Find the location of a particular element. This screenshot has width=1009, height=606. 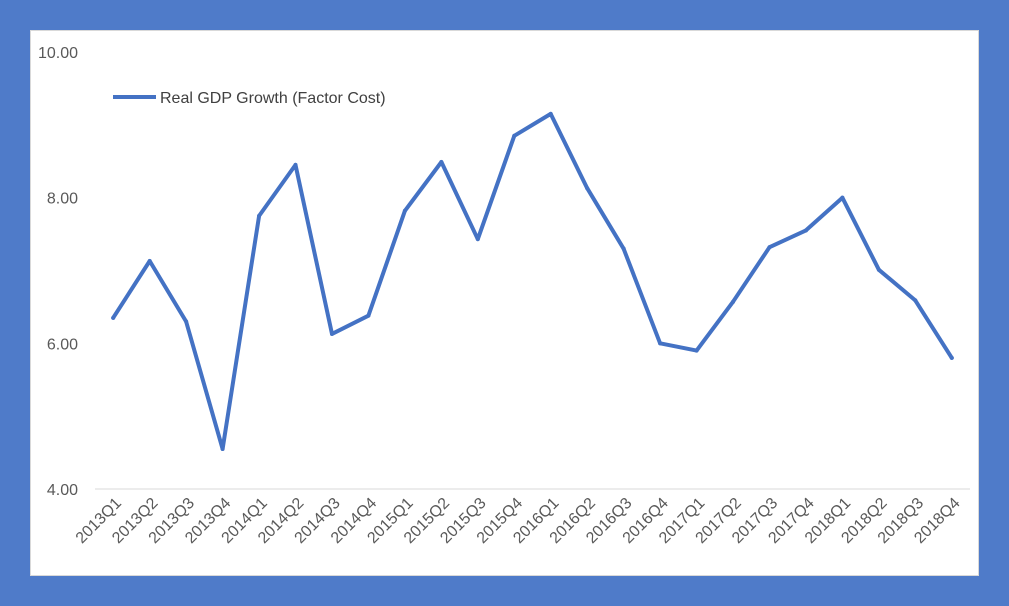

legend-label: Real GDP Growth (Factor Cost) is located at coordinates (273, 98).